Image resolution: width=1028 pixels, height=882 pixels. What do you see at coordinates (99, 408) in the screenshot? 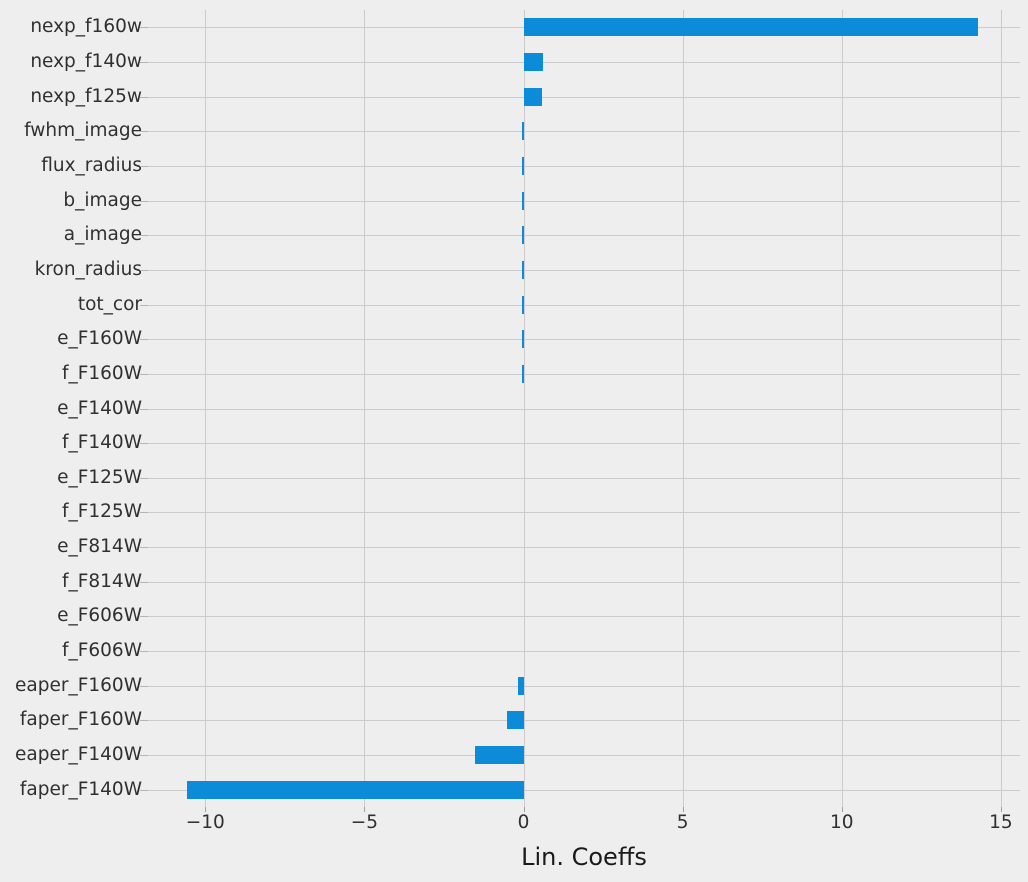
I see `y-tick-label: e_F140W` at bounding box center [99, 408].